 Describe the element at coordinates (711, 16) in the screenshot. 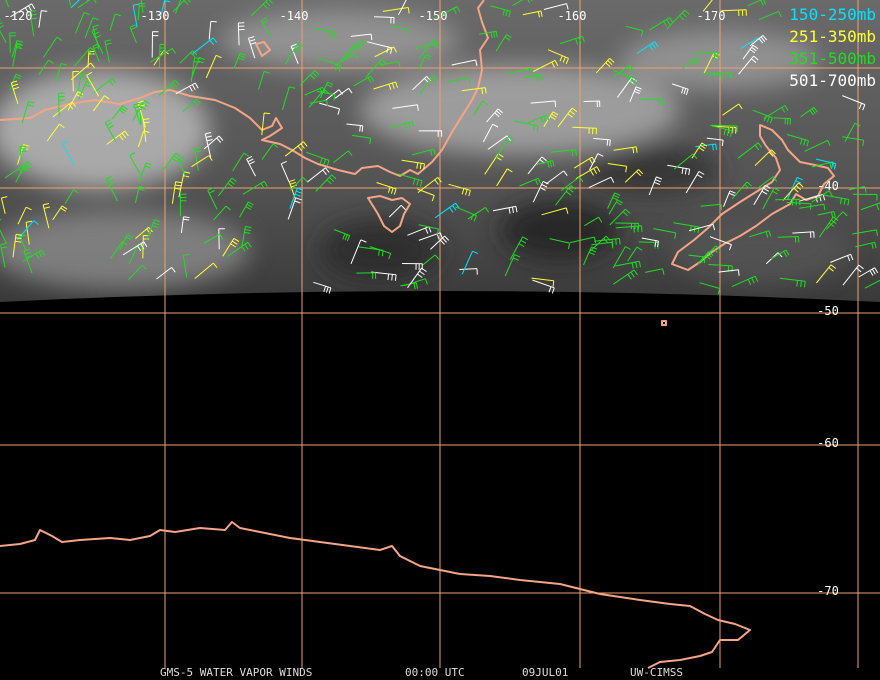

I see `longitude-label: -170` at that location.